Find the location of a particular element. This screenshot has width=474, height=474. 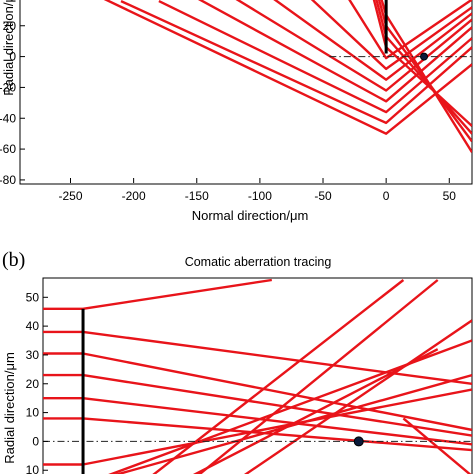

panel-a-x-tick-label: -200 is located at coordinates (134, 196).